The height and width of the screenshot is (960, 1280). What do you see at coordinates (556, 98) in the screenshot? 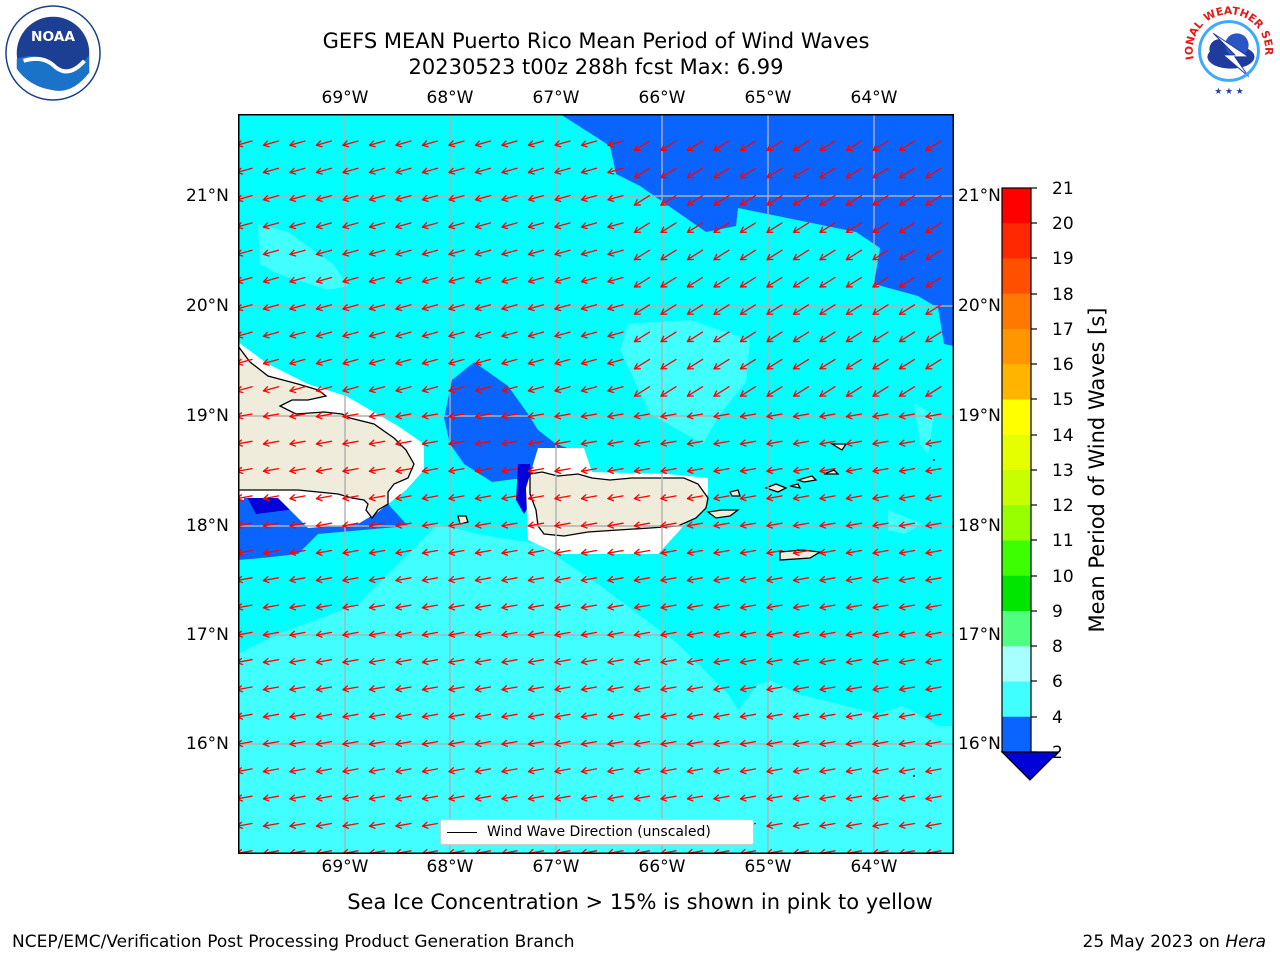
I see `top-longitude-label: 67°W` at bounding box center [556, 98].